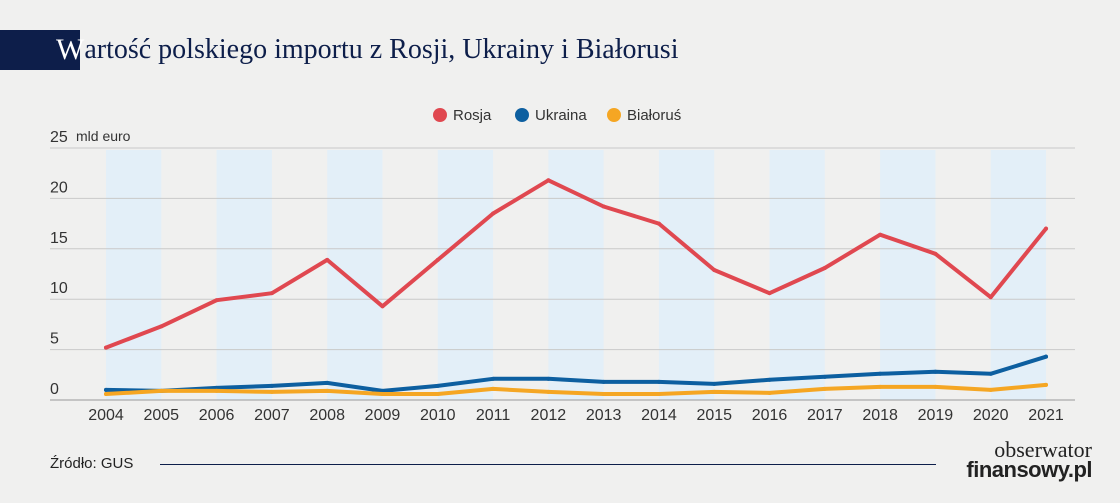 The height and width of the screenshot is (503, 1120). What do you see at coordinates (714, 415) in the screenshot?
I see `x-tick-label: 2015` at bounding box center [714, 415].